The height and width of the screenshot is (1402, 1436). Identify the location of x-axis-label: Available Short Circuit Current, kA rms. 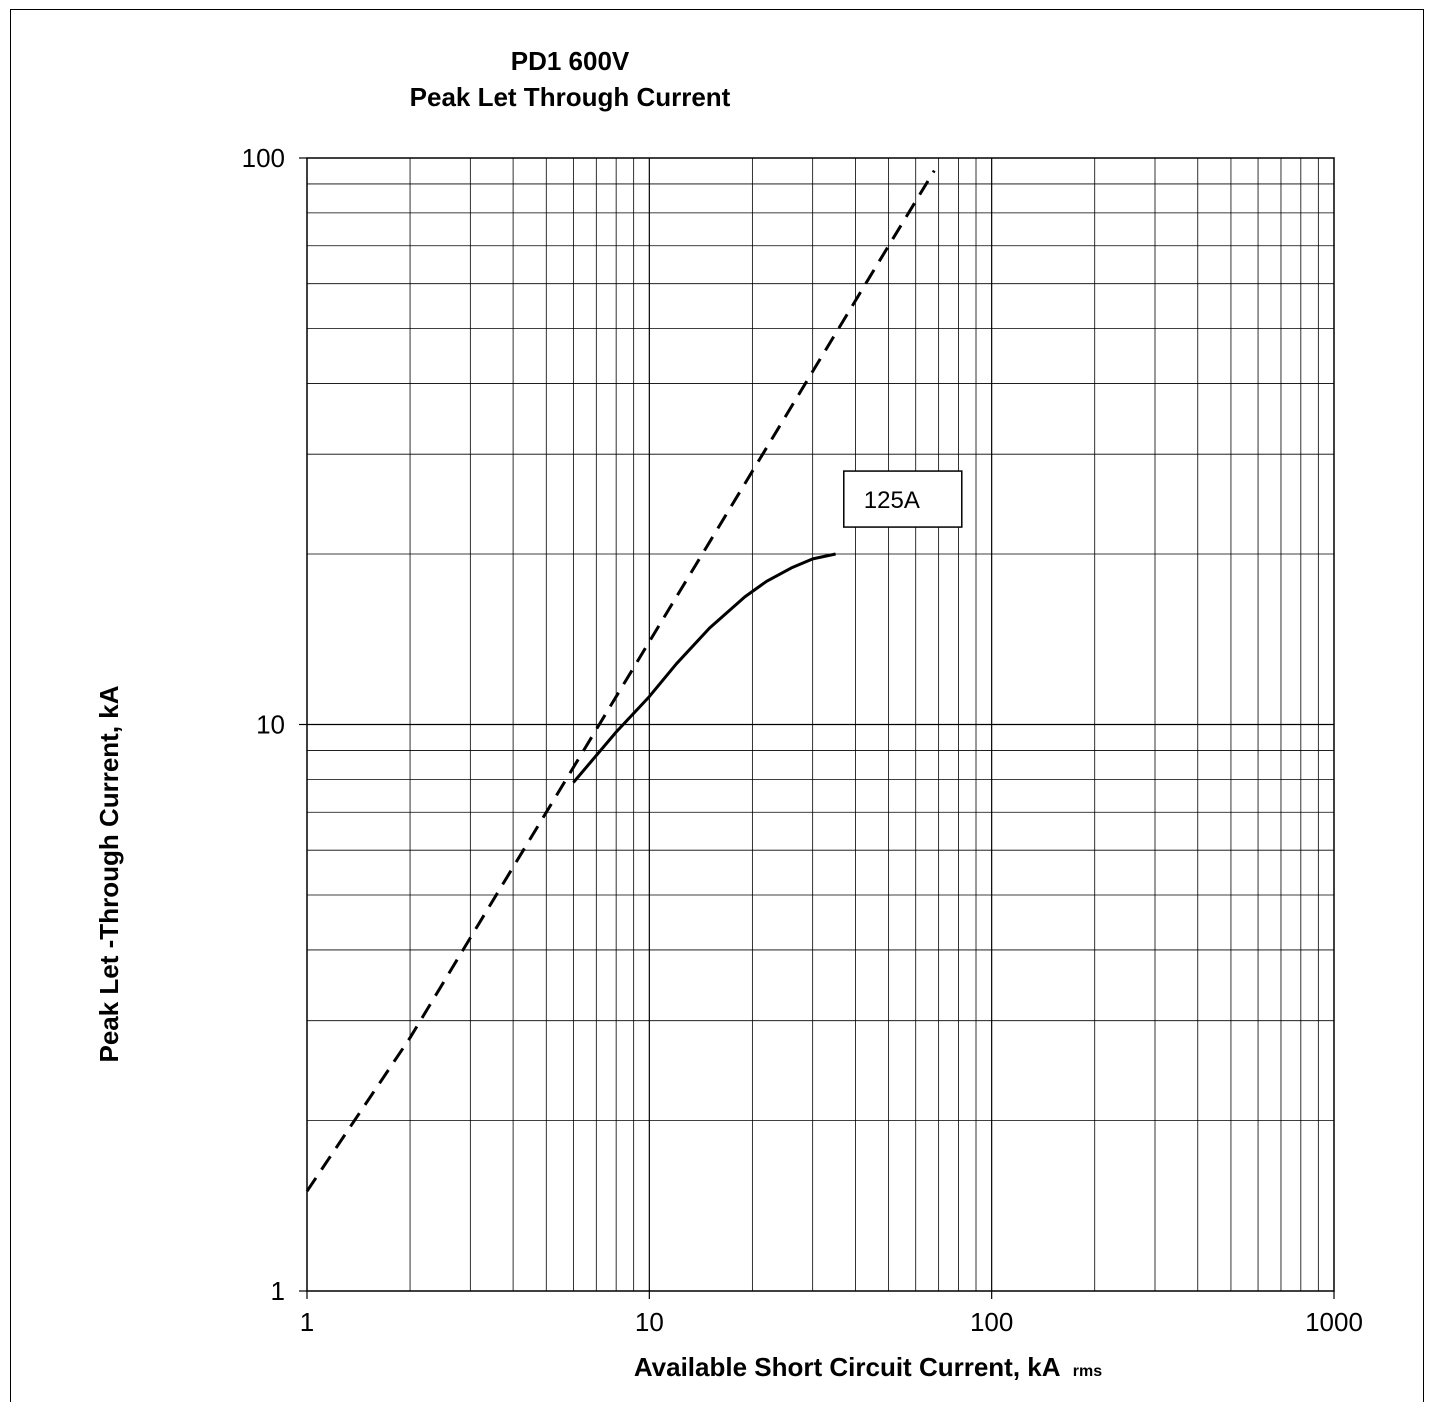
(868, 1367).